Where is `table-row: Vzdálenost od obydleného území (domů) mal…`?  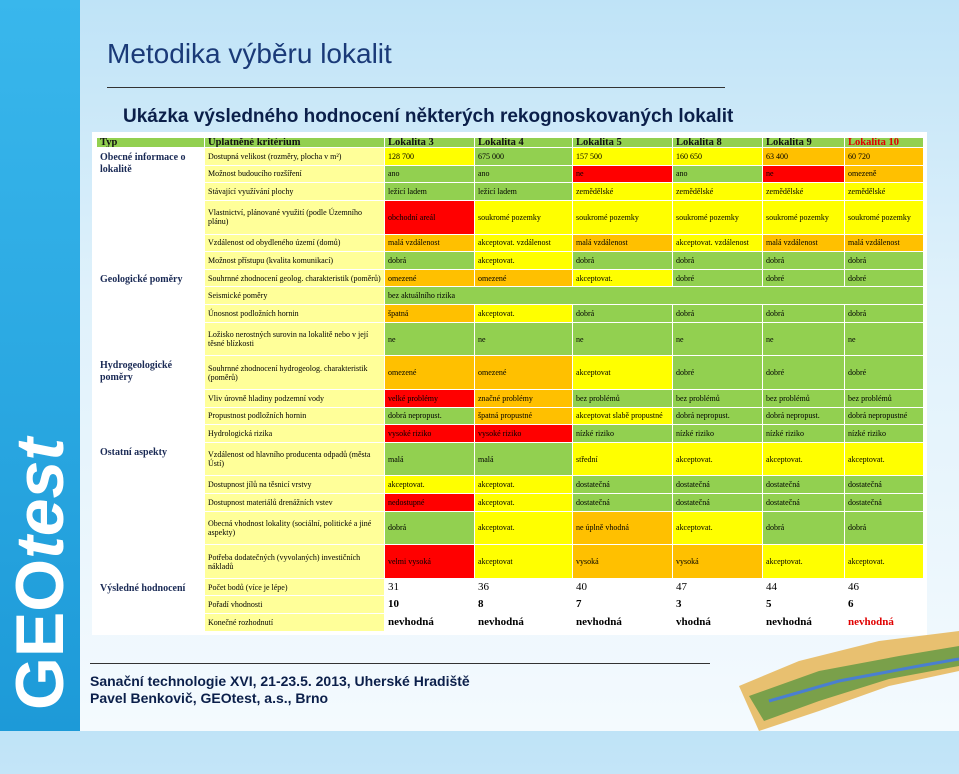 table-row: Vzdálenost od obydleného území (domů) mal… is located at coordinates (510, 243).